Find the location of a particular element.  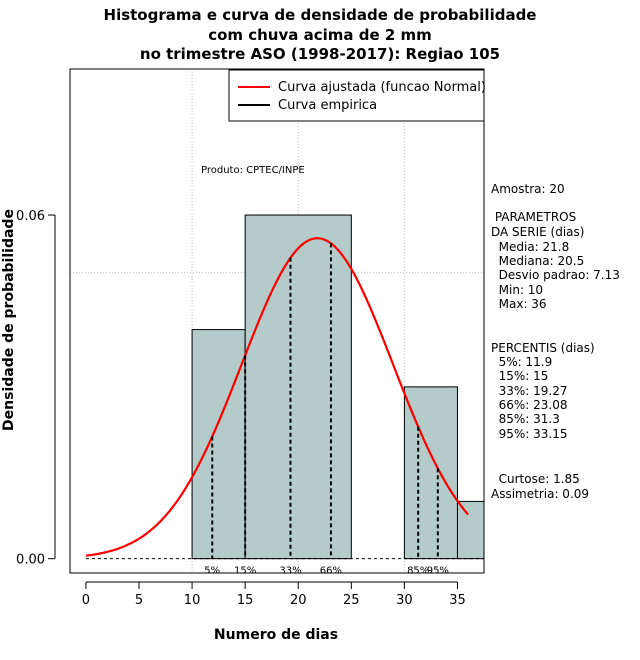

stat-p85: 85%: 31.3 is located at coordinates (525, 419).